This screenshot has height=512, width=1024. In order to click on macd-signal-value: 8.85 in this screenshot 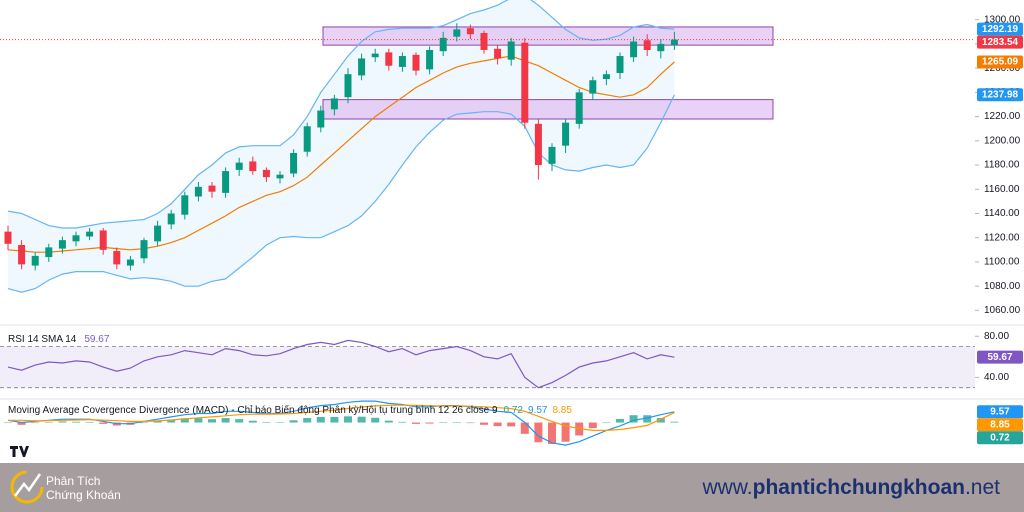, I will do `click(562, 410)`.